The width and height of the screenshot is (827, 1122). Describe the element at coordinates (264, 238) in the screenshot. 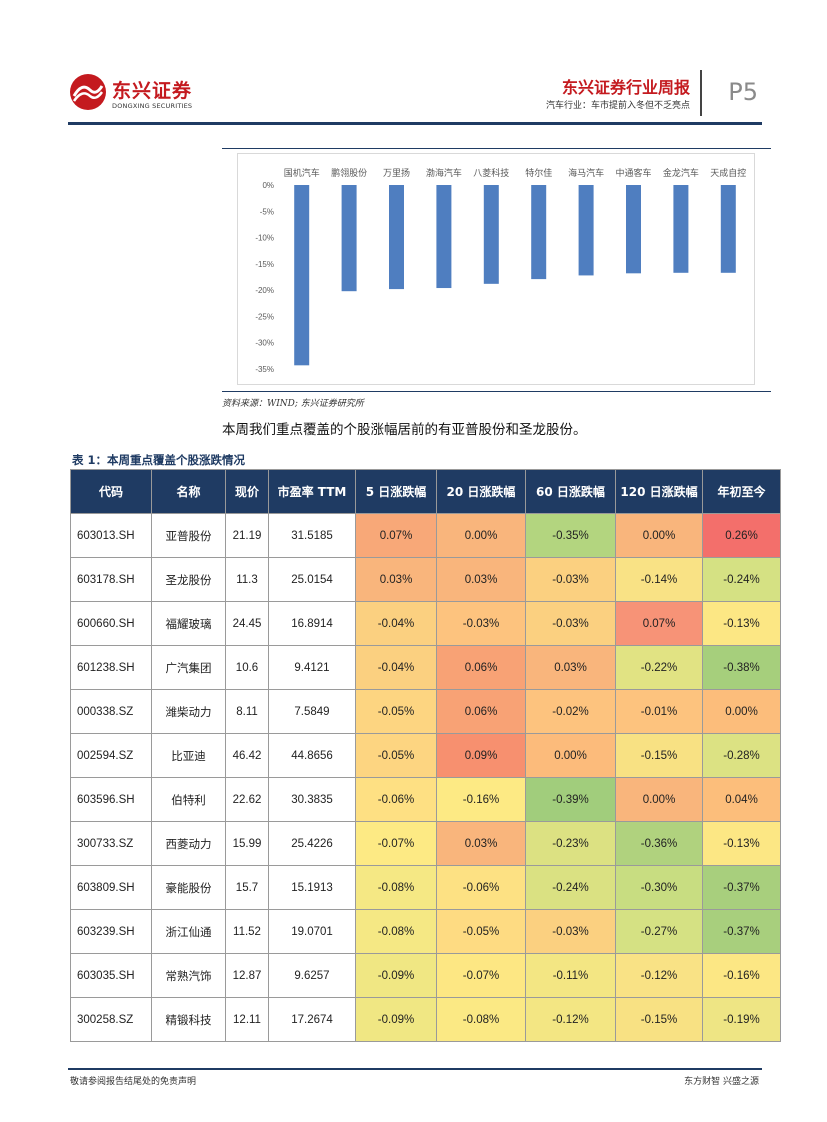

I see `y-tick-label: -10%` at that location.